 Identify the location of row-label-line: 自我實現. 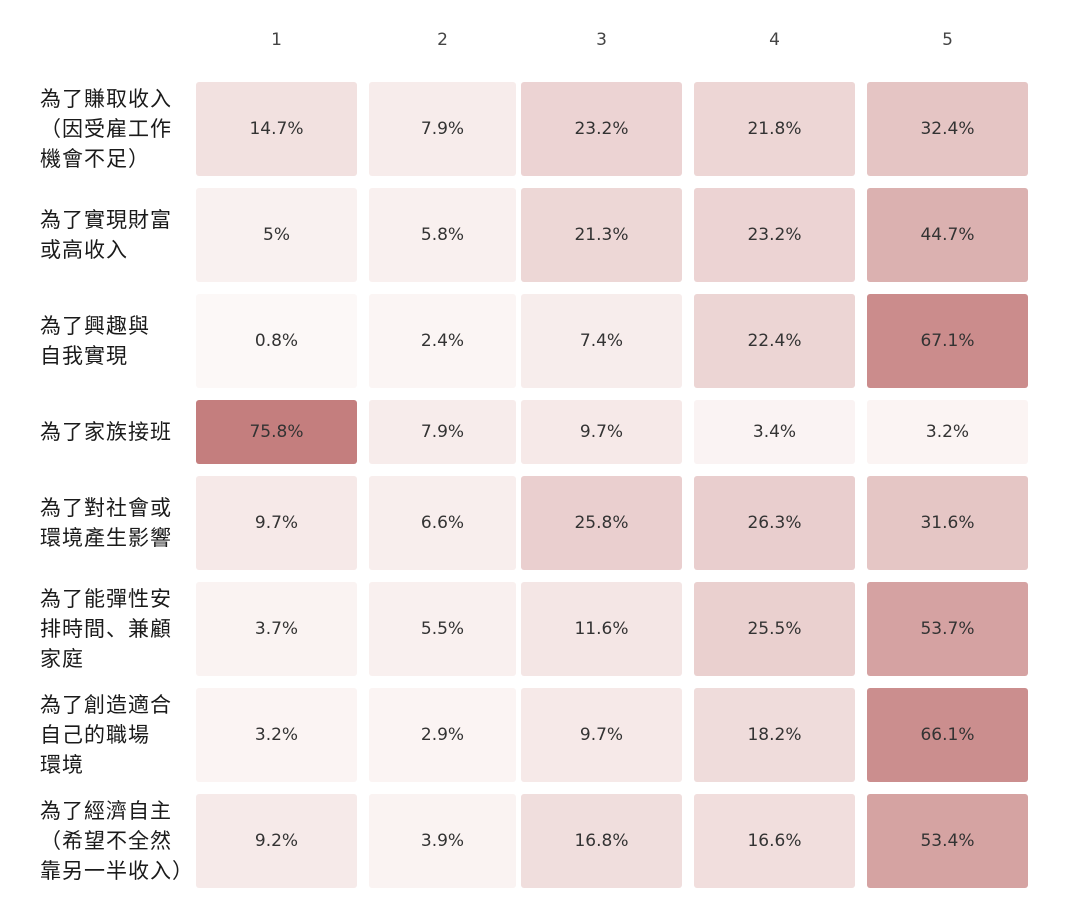
(84, 356).